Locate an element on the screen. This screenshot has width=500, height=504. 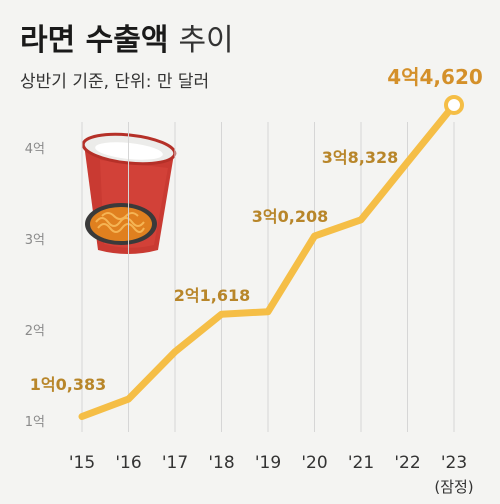
x-tick-label: '20 is located at coordinates (314, 463).